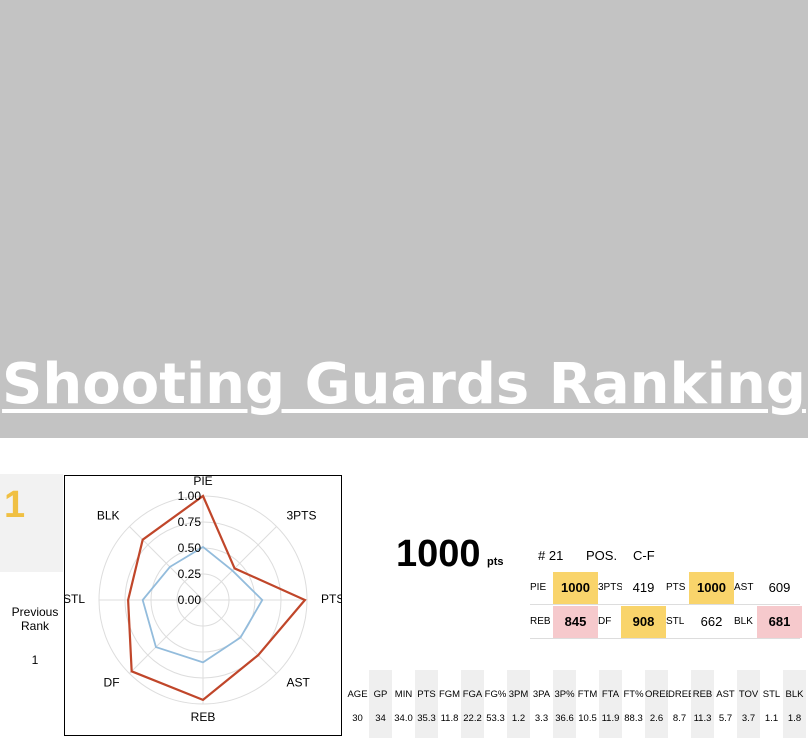 Image resolution: width=808 pixels, height=738 pixels. Describe the element at coordinates (564, 694) in the screenshot. I see `stat-header: 3P%` at that location.